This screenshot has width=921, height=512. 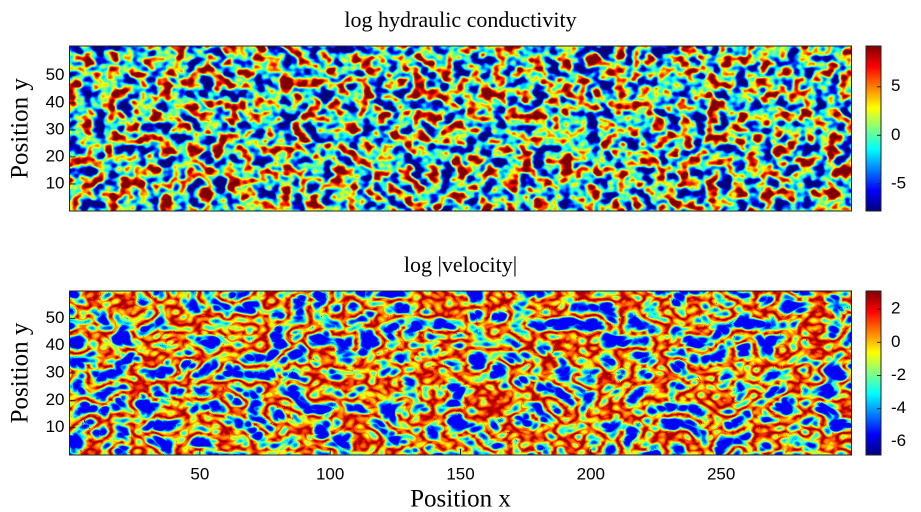 I want to click on x-axis-label: Position x, so click(x=460, y=499).